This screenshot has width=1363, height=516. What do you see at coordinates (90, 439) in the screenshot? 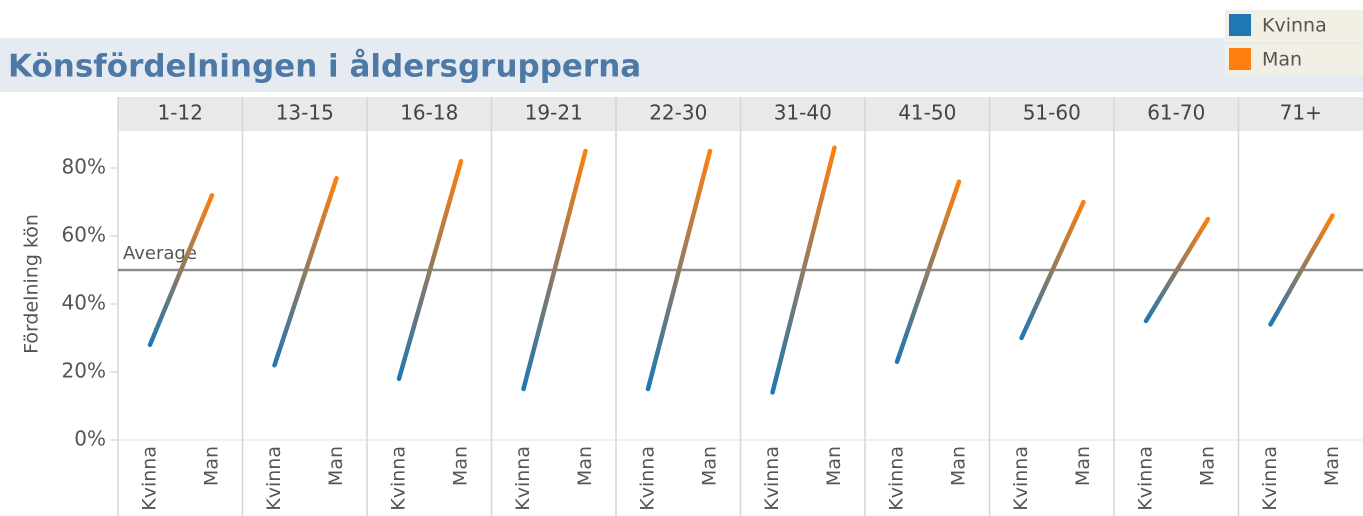
I see `y-tick-label: 0%` at bounding box center [90, 439].